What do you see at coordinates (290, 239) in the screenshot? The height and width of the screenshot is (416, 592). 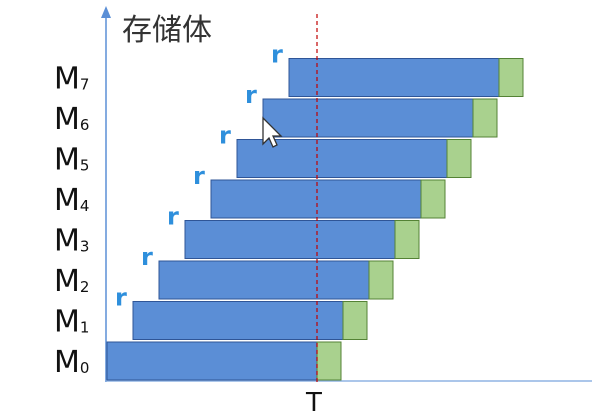 I see `access-bar-m3` at bounding box center [290, 239].